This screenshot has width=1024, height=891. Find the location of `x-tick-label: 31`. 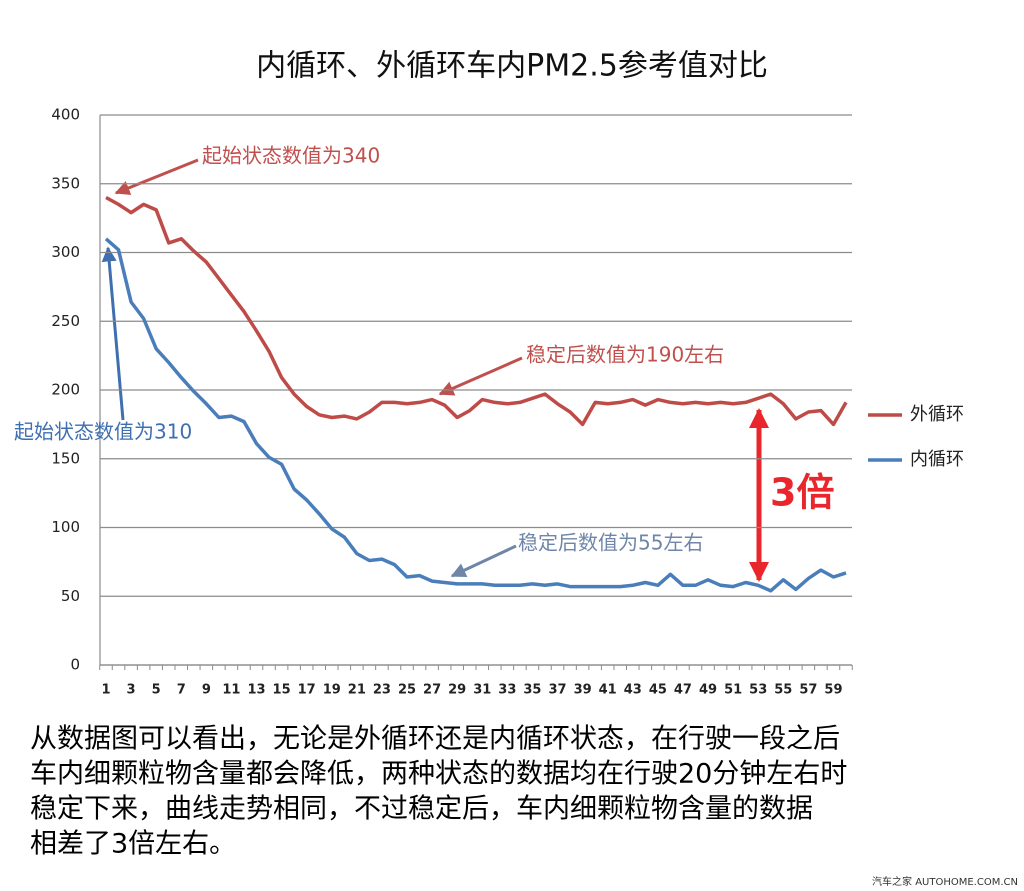

x-tick-label: 31 is located at coordinates (482, 690).